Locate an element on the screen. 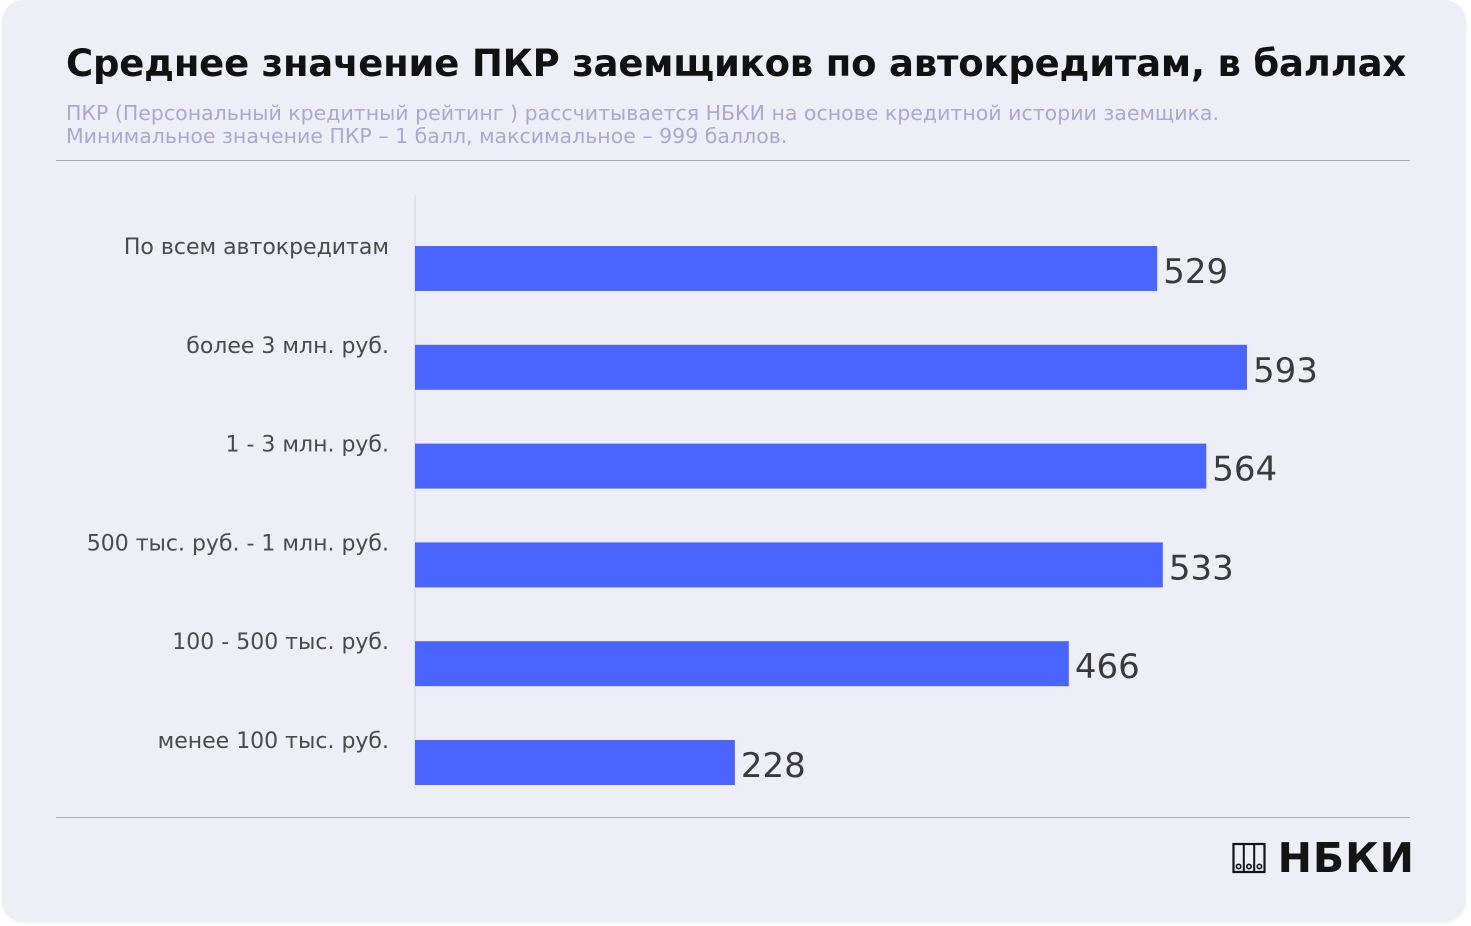 The width and height of the screenshot is (1471, 926). category-label: более 3 млн. руб. is located at coordinates (287, 346).